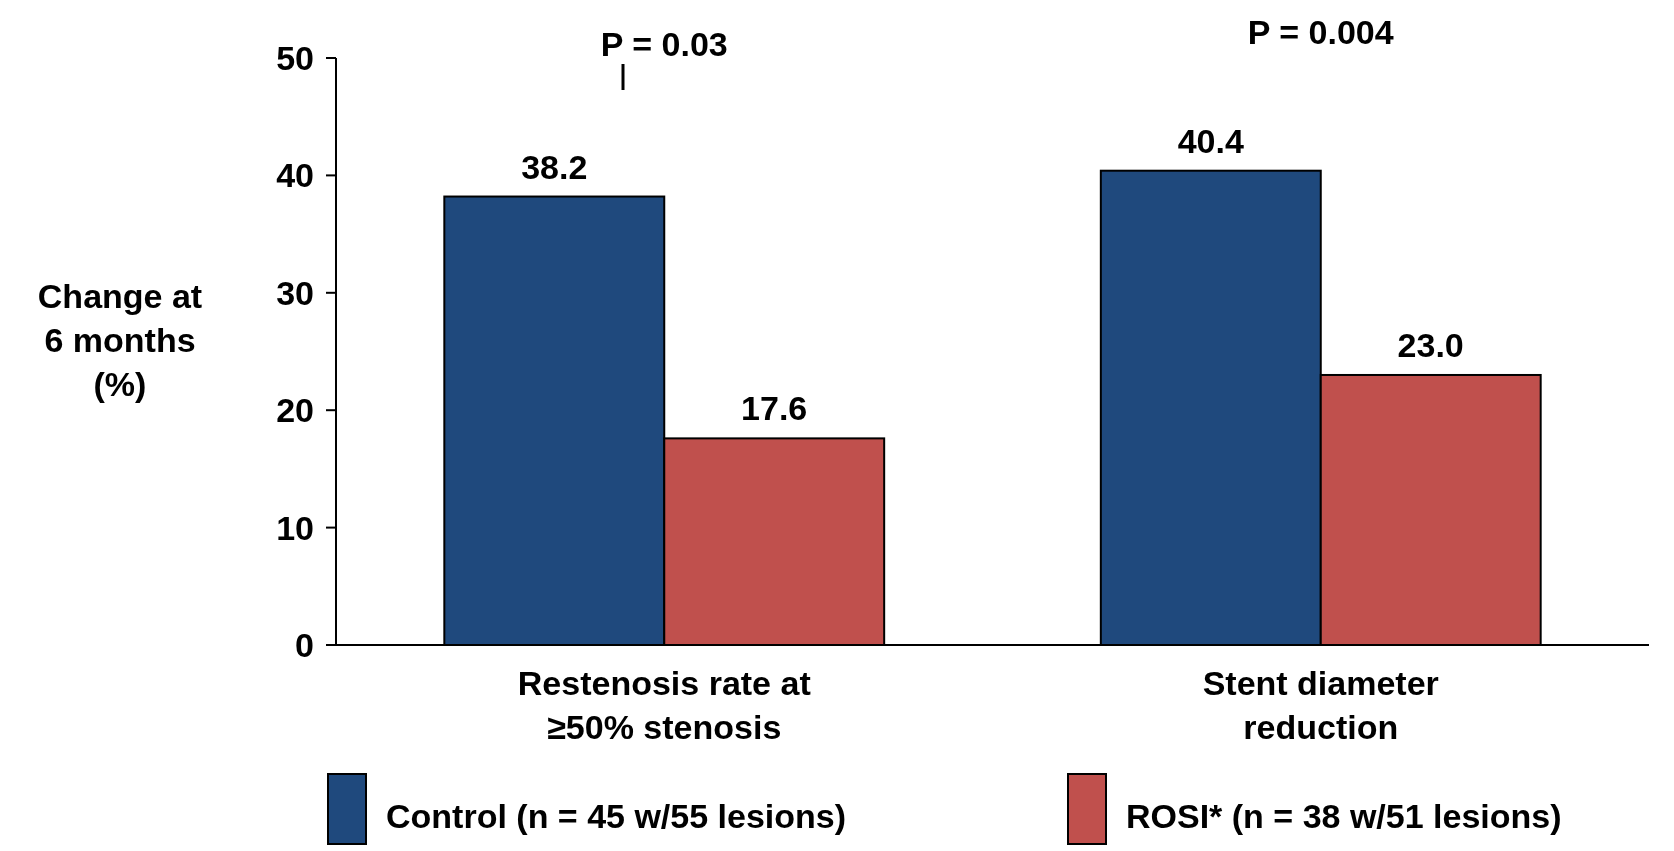 Image resolution: width=1674 pixels, height=851 pixels. Describe the element at coordinates (1430, 344) in the screenshot. I see `data-label: 23.0` at that location.